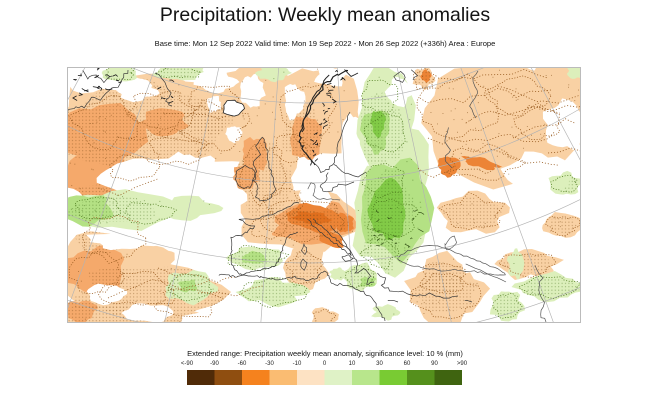 The image size is (650, 400). I want to click on svg-text: >90, so click(462, 364).